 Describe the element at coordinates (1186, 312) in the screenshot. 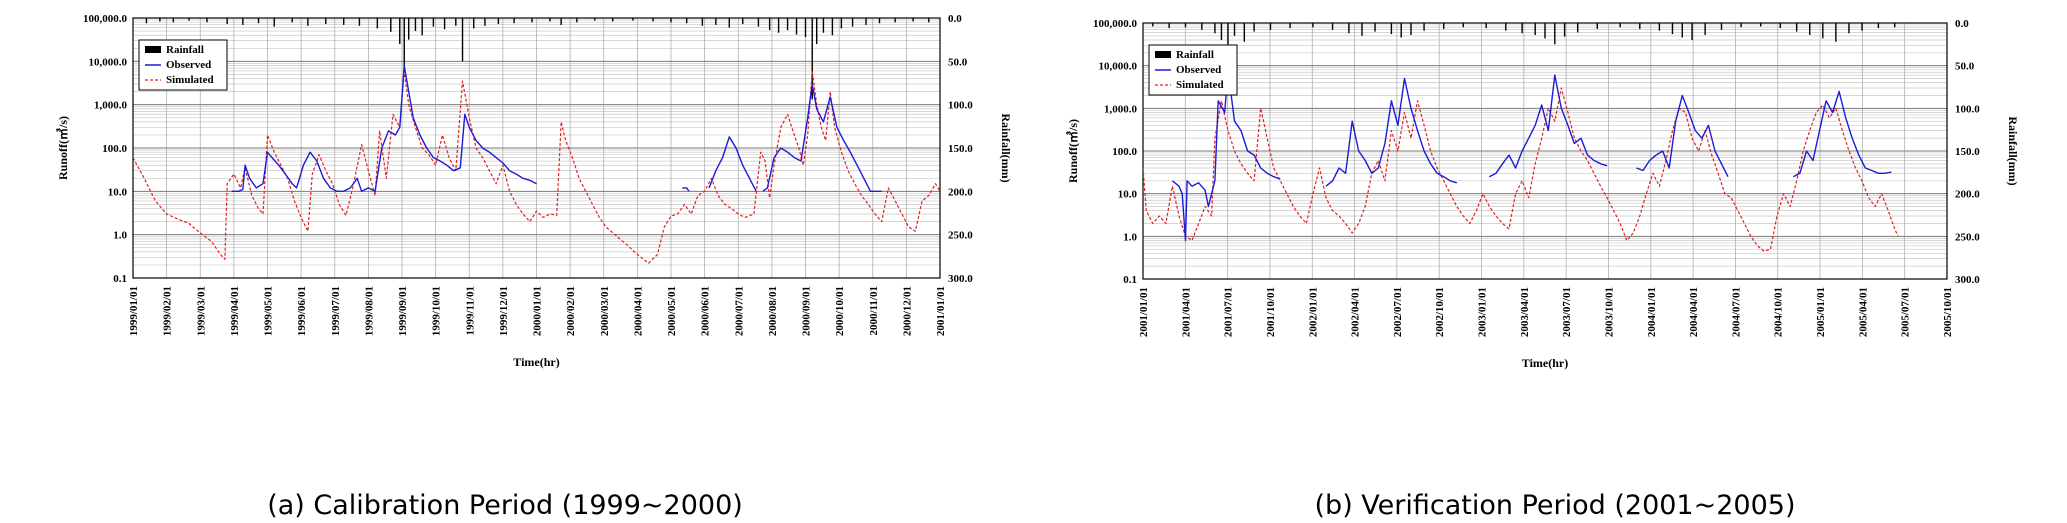

I see `x-tick-label: 2001/04/01` at that location.